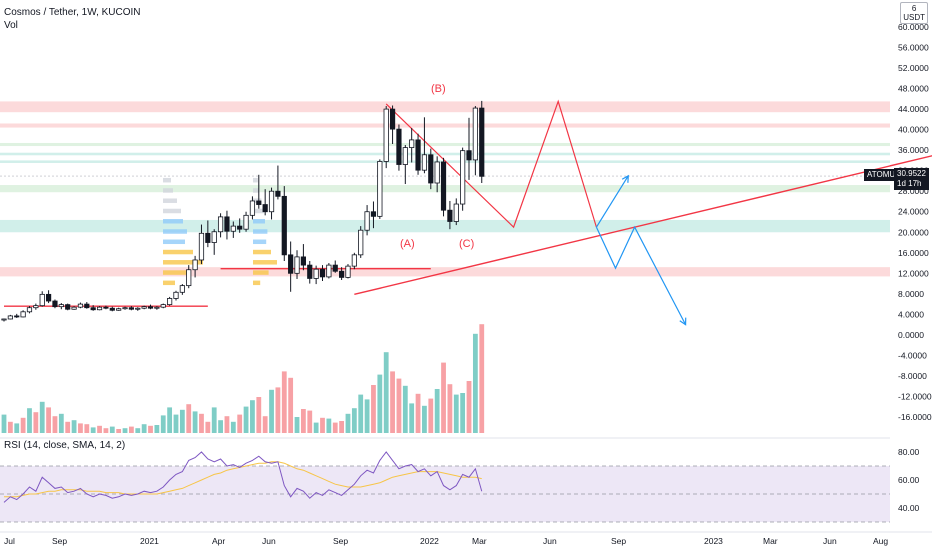 The width and height of the screenshot is (932, 550). What do you see at coordinates (913, 212) in the screenshot?
I see `price-tick: 24.0000` at bounding box center [913, 212].